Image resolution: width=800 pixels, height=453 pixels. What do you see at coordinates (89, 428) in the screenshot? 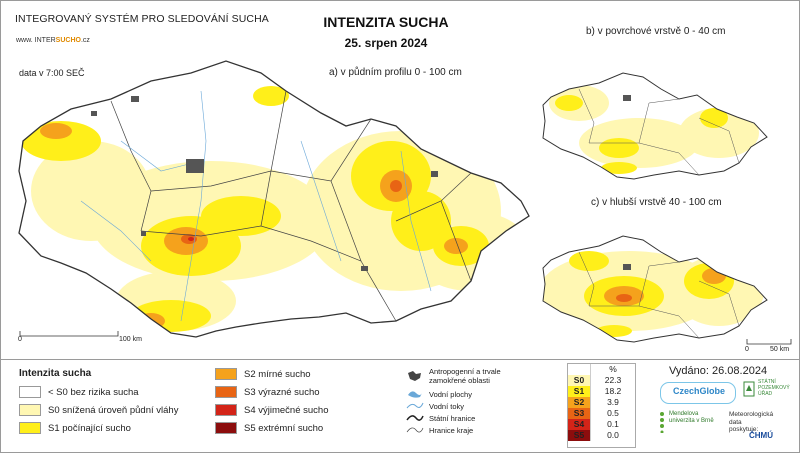
I see `legend-label: S1 počínající sucho` at bounding box center [89, 428].